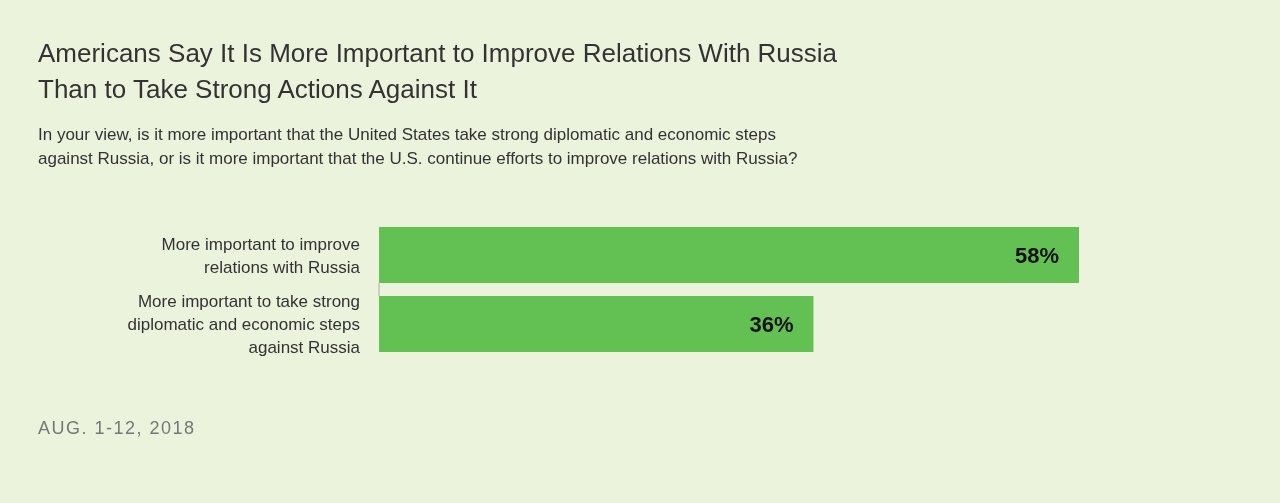 The height and width of the screenshot is (503, 1280). Describe the element at coordinates (261, 255) in the screenshot. I see `y-tick-label: More important to improve relations with Russia` at that location.